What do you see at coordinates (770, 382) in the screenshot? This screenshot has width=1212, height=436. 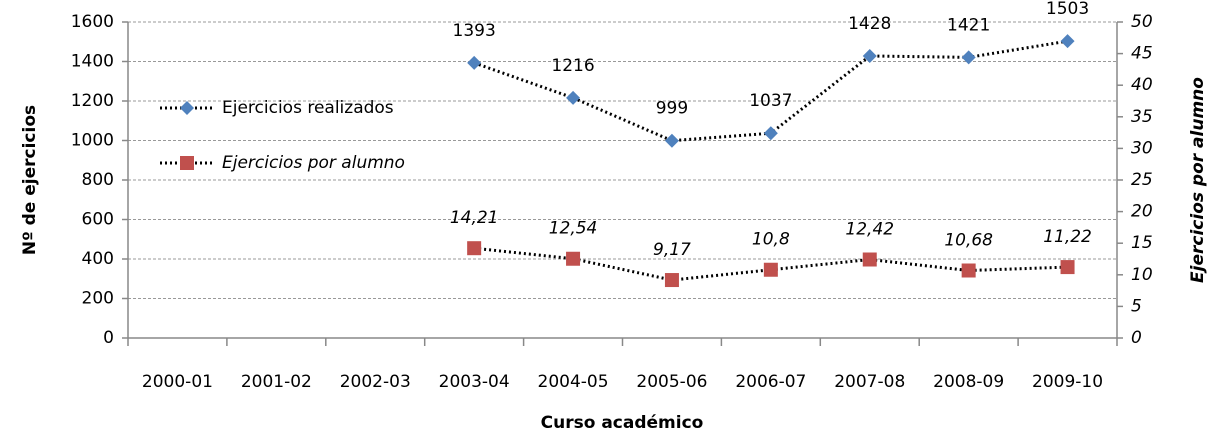 I see `x-tick-label: 2006-07` at bounding box center [770, 382].